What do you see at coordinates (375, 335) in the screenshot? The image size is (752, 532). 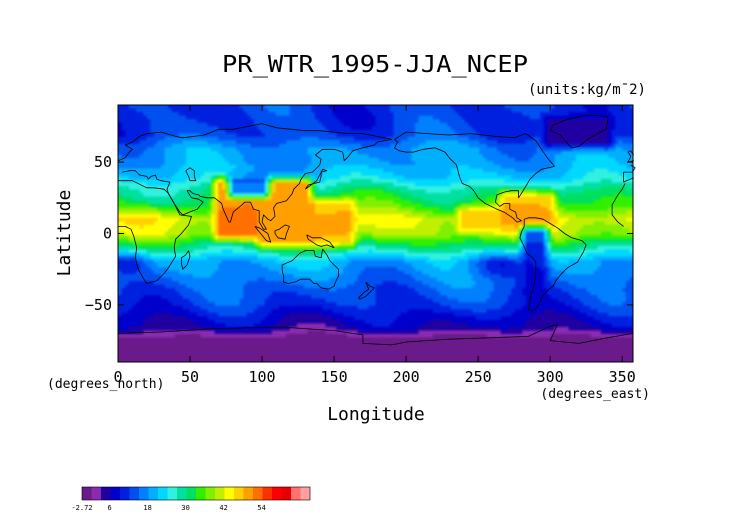 I see `coast-antarctica` at bounding box center [375, 335].